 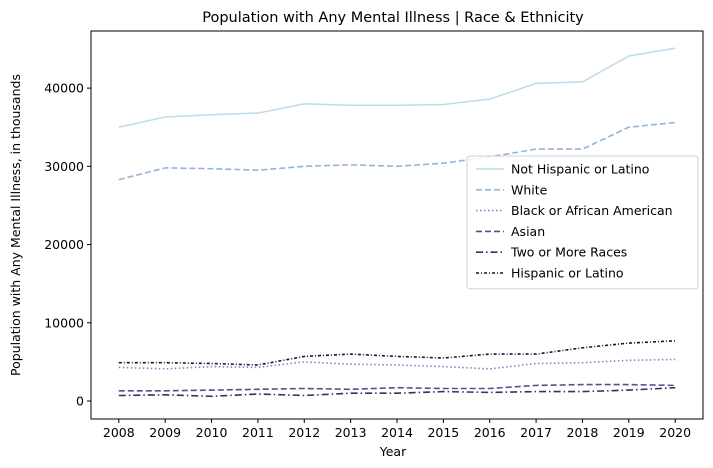 I want to click on legend-label: Hispanic or Latino, so click(x=567, y=273).